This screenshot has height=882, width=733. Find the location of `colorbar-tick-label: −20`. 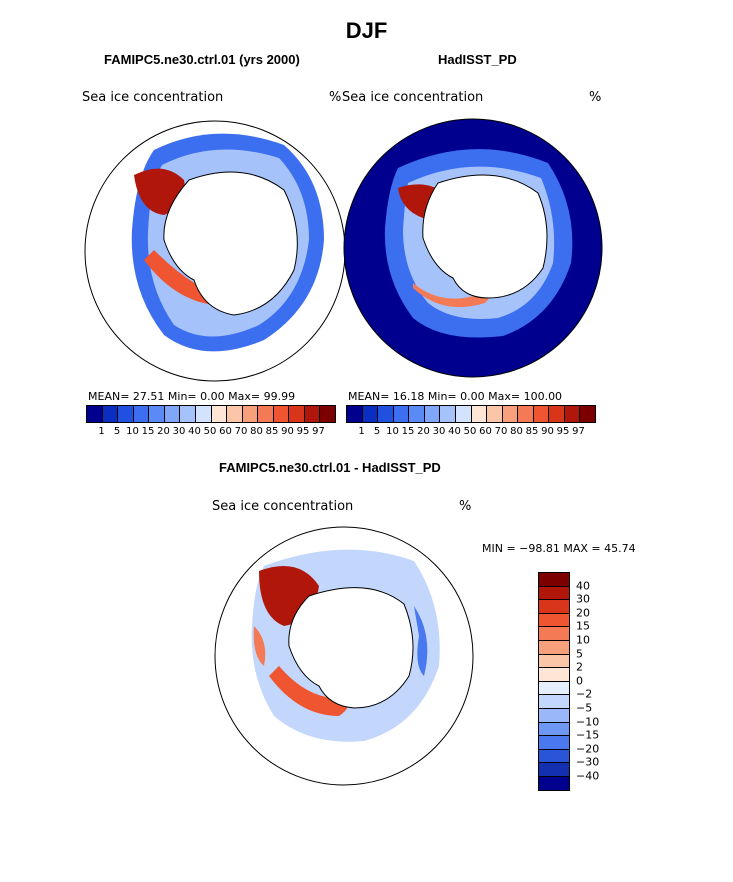

colorbar-tick-label: −20 is located at coordinates (588, 749).